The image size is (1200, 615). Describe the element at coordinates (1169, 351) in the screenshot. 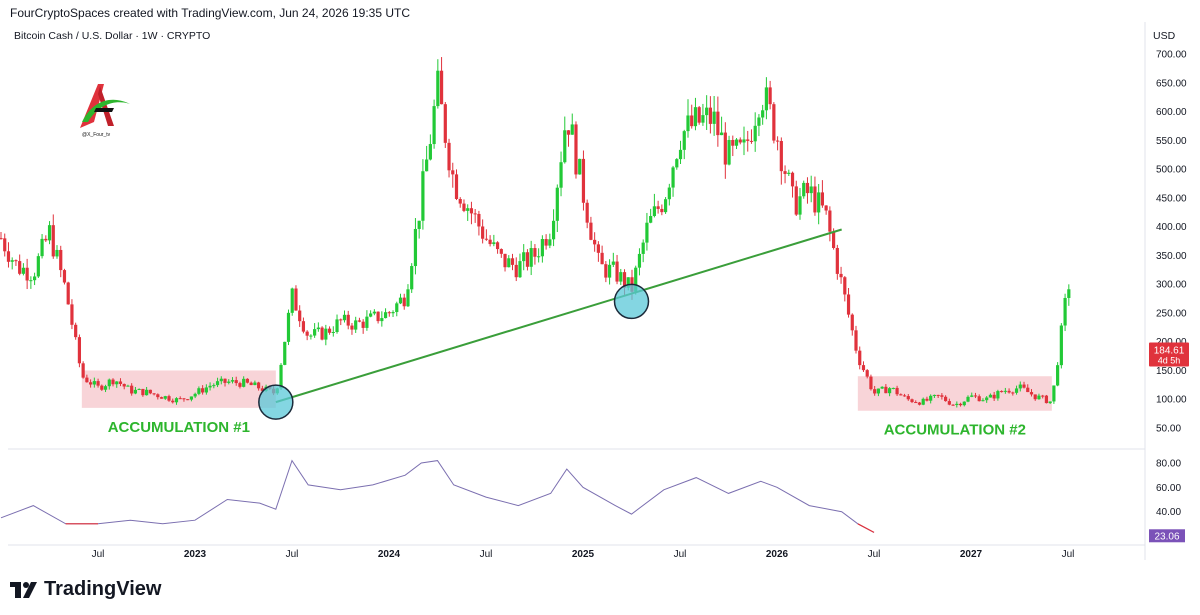

I see `last-price-label: 184.61` at that location.